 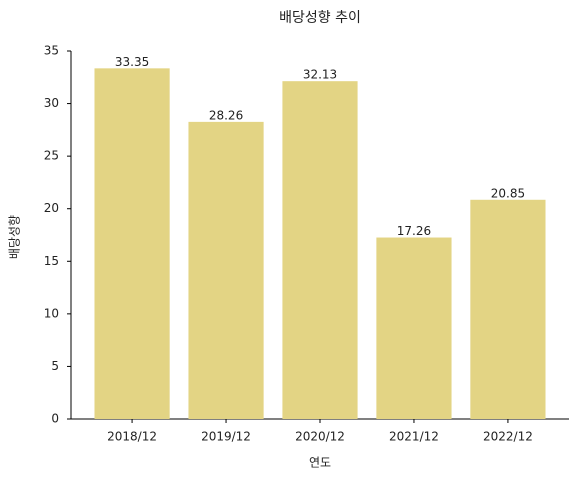 What do you see at coordinates (508, 437) in the screenshot?
I see `x-tick-label: 2022/12` at bounding box center [508, 437].